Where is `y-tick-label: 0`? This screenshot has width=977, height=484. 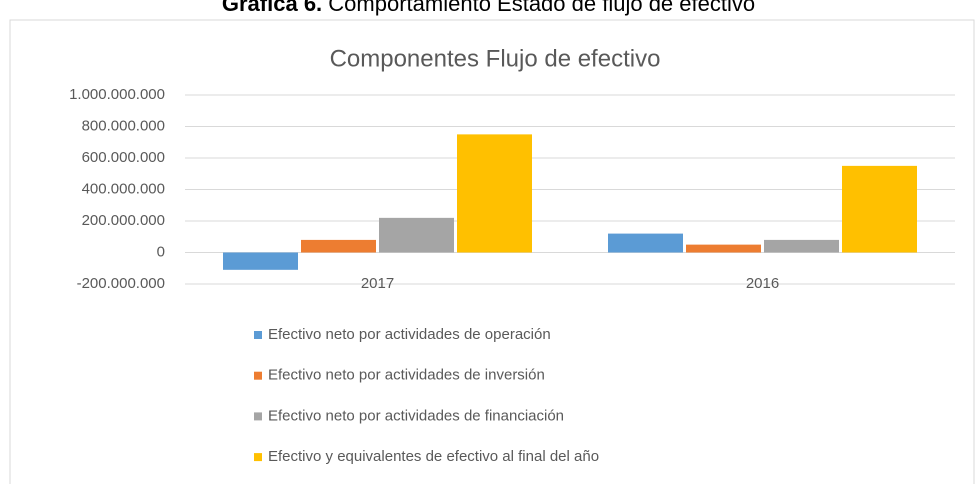
y-tick-label: 0 is located at coordinates (161, 251).